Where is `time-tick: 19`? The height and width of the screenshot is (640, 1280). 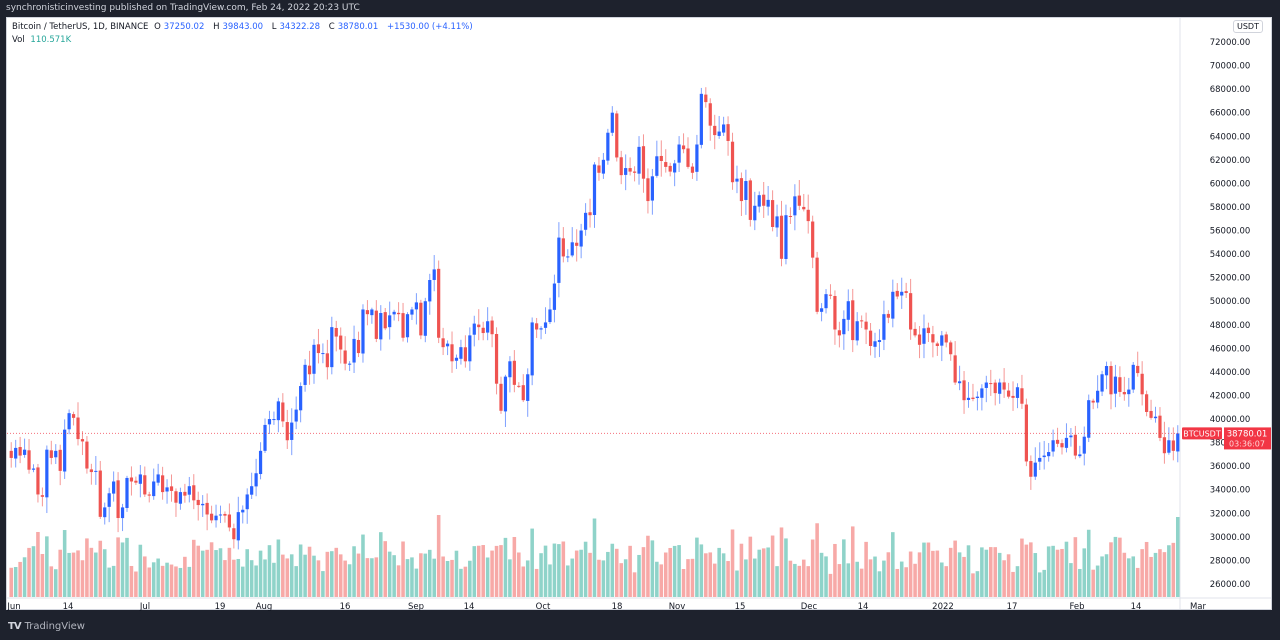
time-tick: 19 is located at coordinates (220, 607).